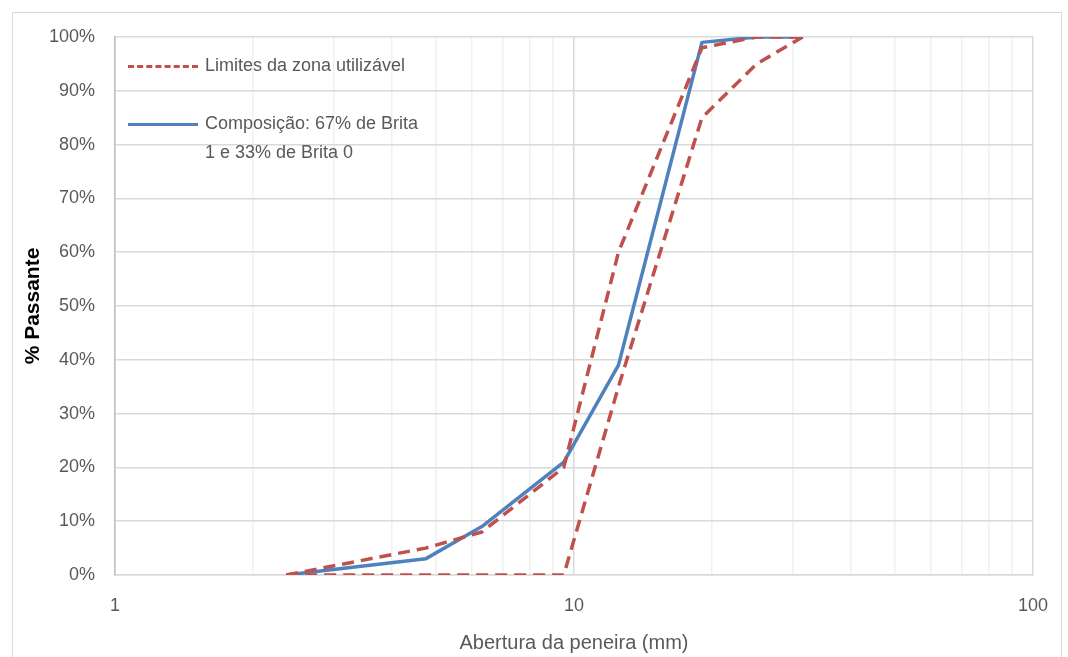 The image size is (1068, 657). I want to click on y-tick-label: 50%, so click(76, 304).